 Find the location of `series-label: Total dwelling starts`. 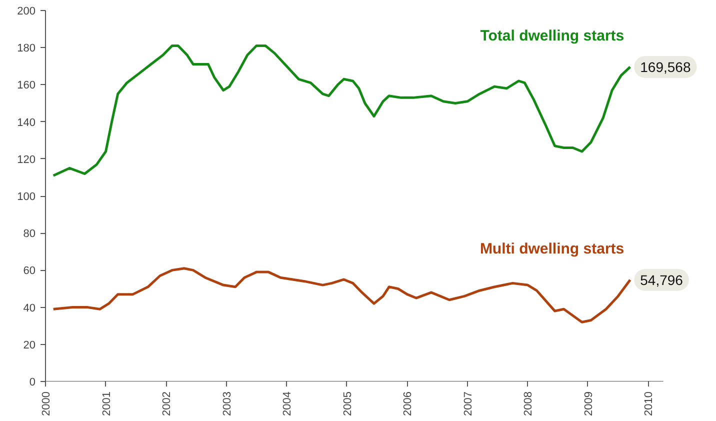

series-label: Total dwelling starts is located at coordinates (552, 36).